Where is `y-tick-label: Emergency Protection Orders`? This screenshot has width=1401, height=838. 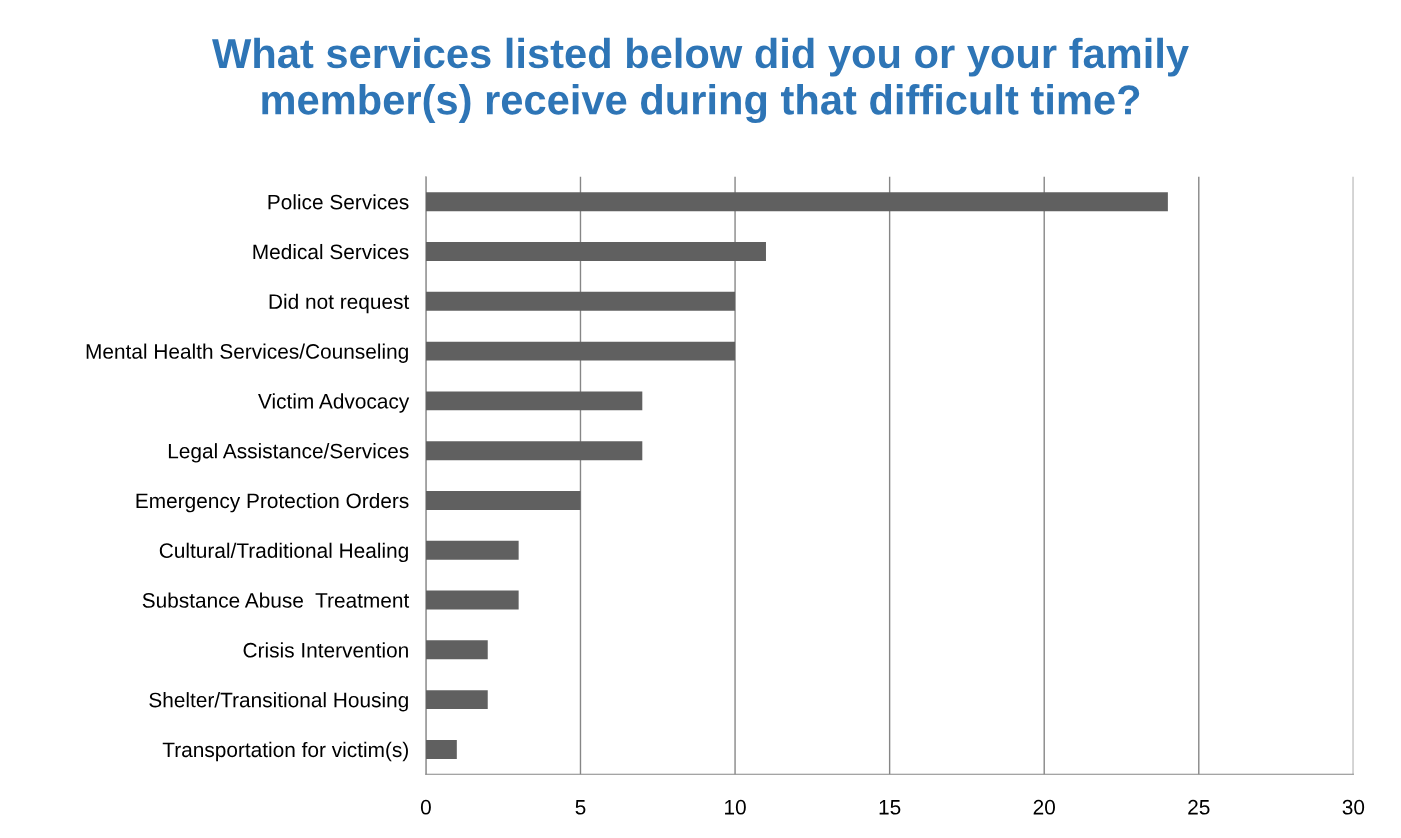
y-tick-label: Emergency Protection Orders is located at coordinates (272, 502).